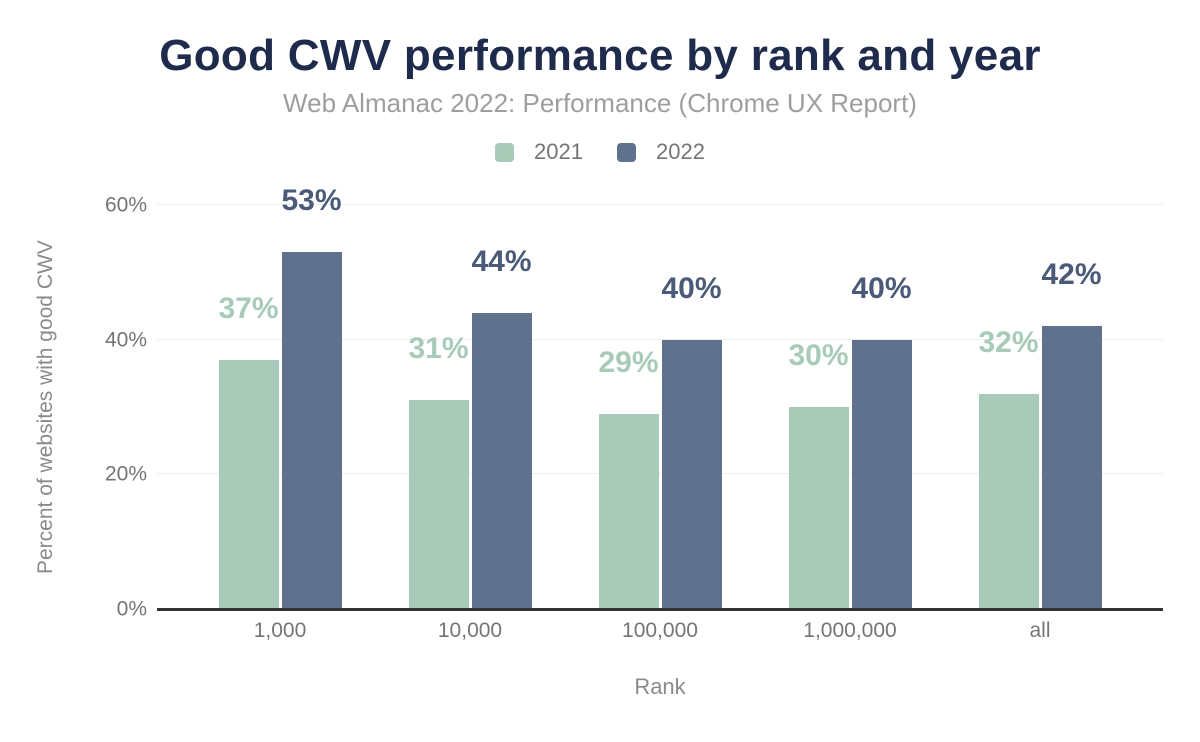 The image size is (1200, 742). What do you see at coordinates (558, 151) in the screenshot?
I see `legend-label-2021: 2021` at bounding box center [558, 151].